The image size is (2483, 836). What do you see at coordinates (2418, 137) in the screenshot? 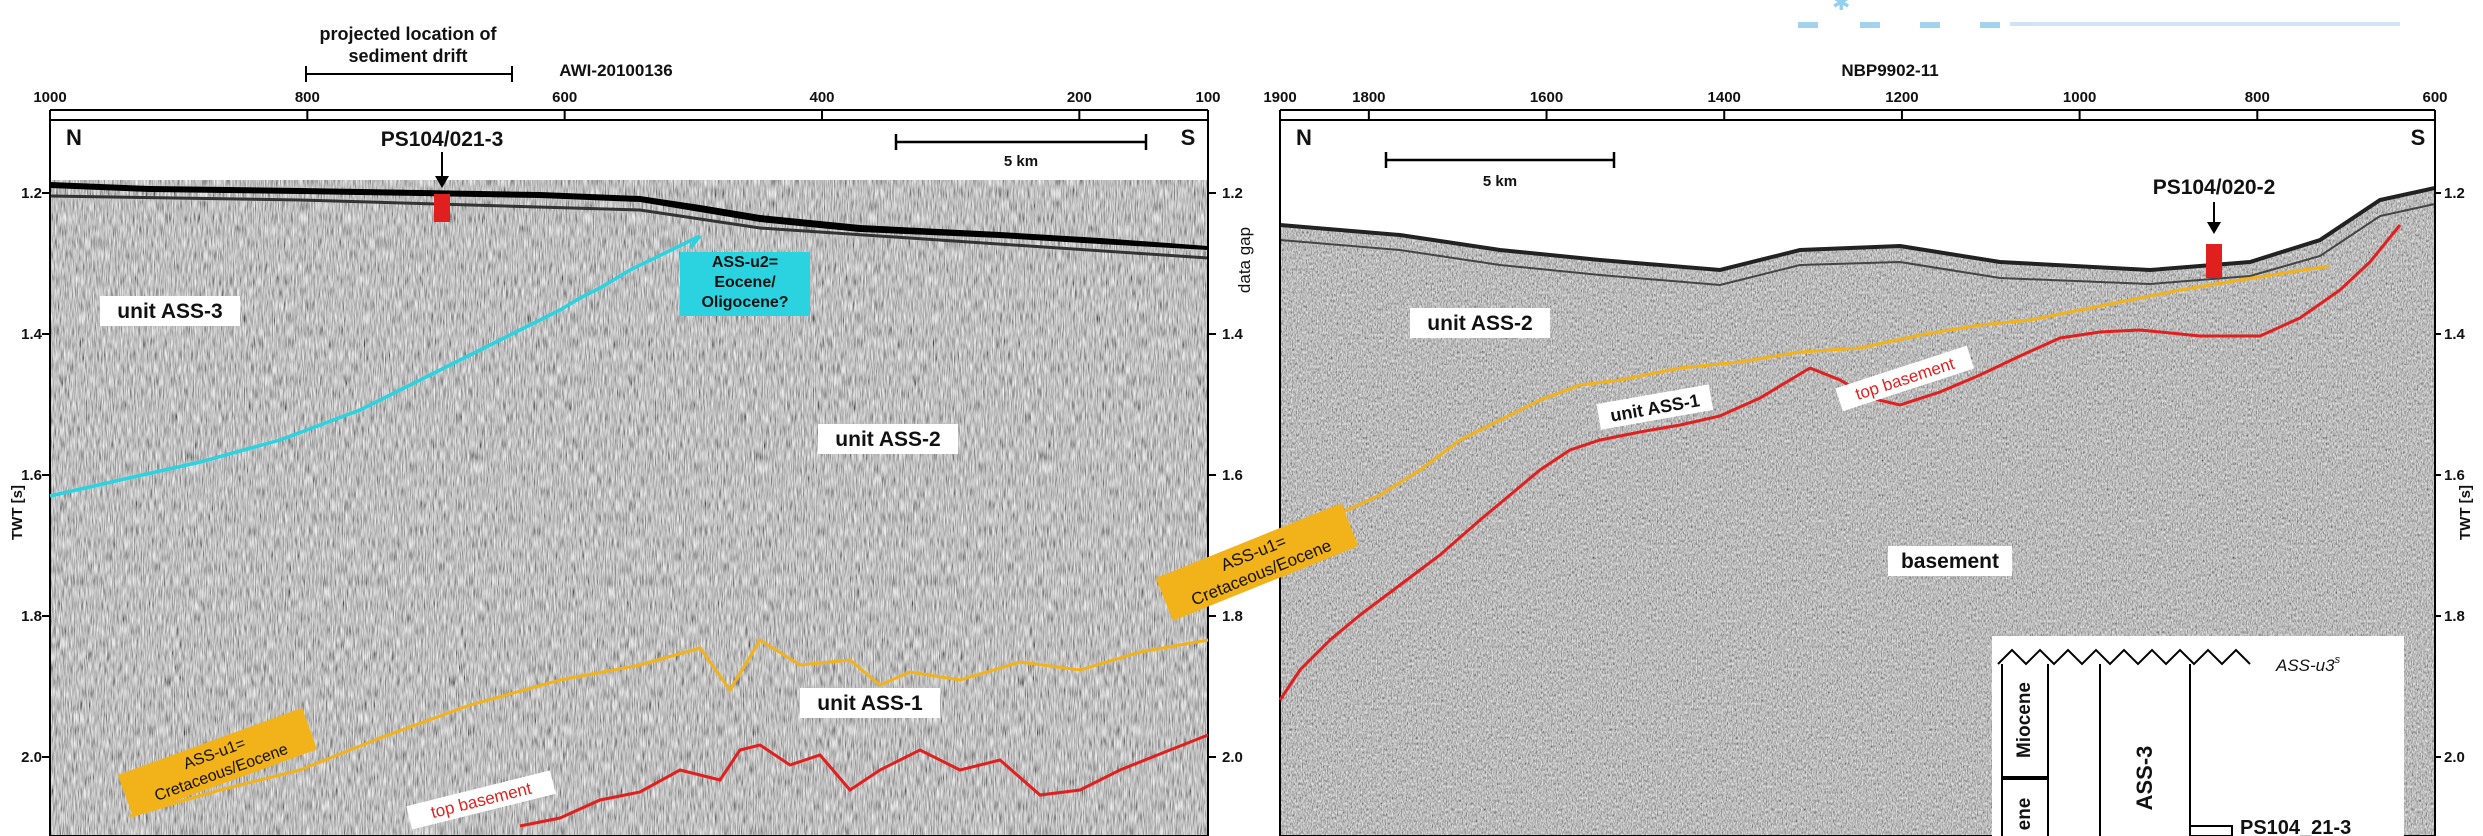
I see `right-south-label: S` at bounding box center [2418, 137].